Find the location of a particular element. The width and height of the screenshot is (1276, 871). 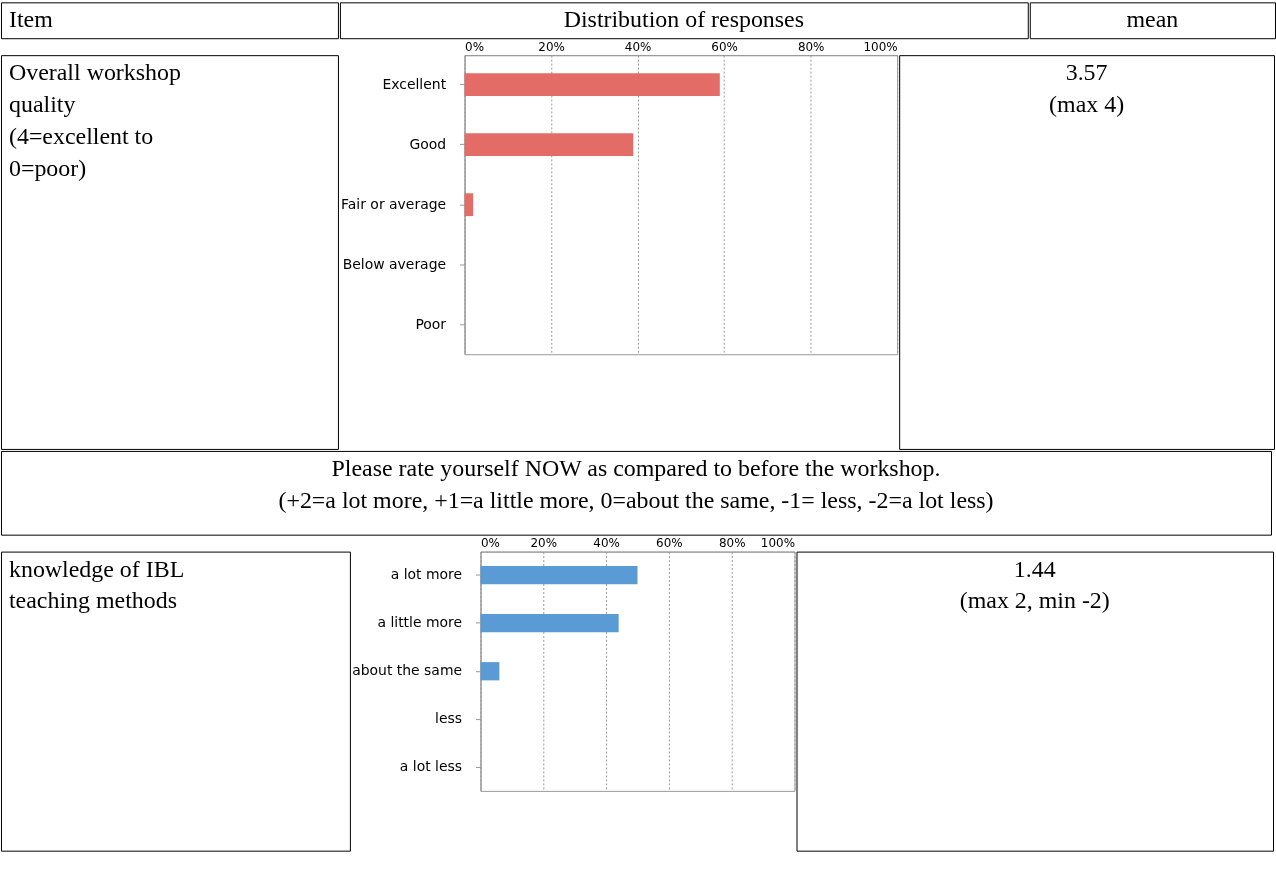

text: Distribution of responses is located at coordinates (684, 19).